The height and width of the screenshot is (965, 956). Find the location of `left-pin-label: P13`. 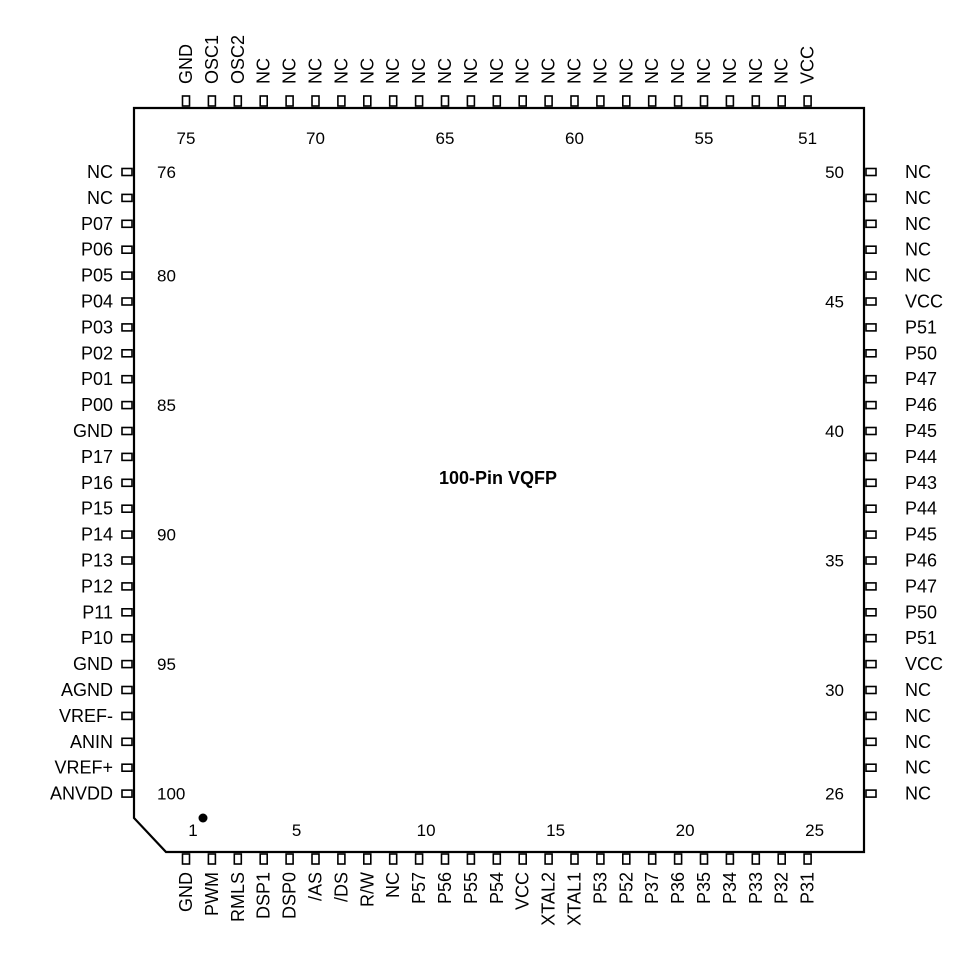

left-pin-label: P13 is located at coordinates (97, 561).